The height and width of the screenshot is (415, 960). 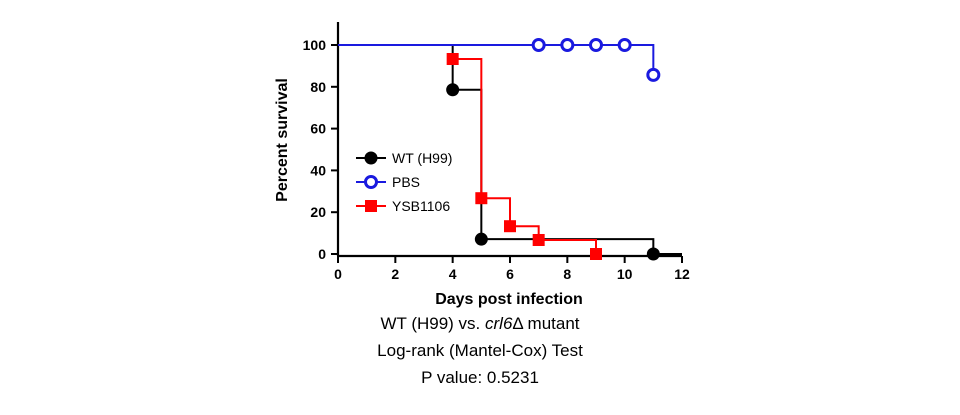 What do you see at coordinates (682, 274) in the screenshot?
I see `x-tick-label: 12` at bounding box center [682, 274].